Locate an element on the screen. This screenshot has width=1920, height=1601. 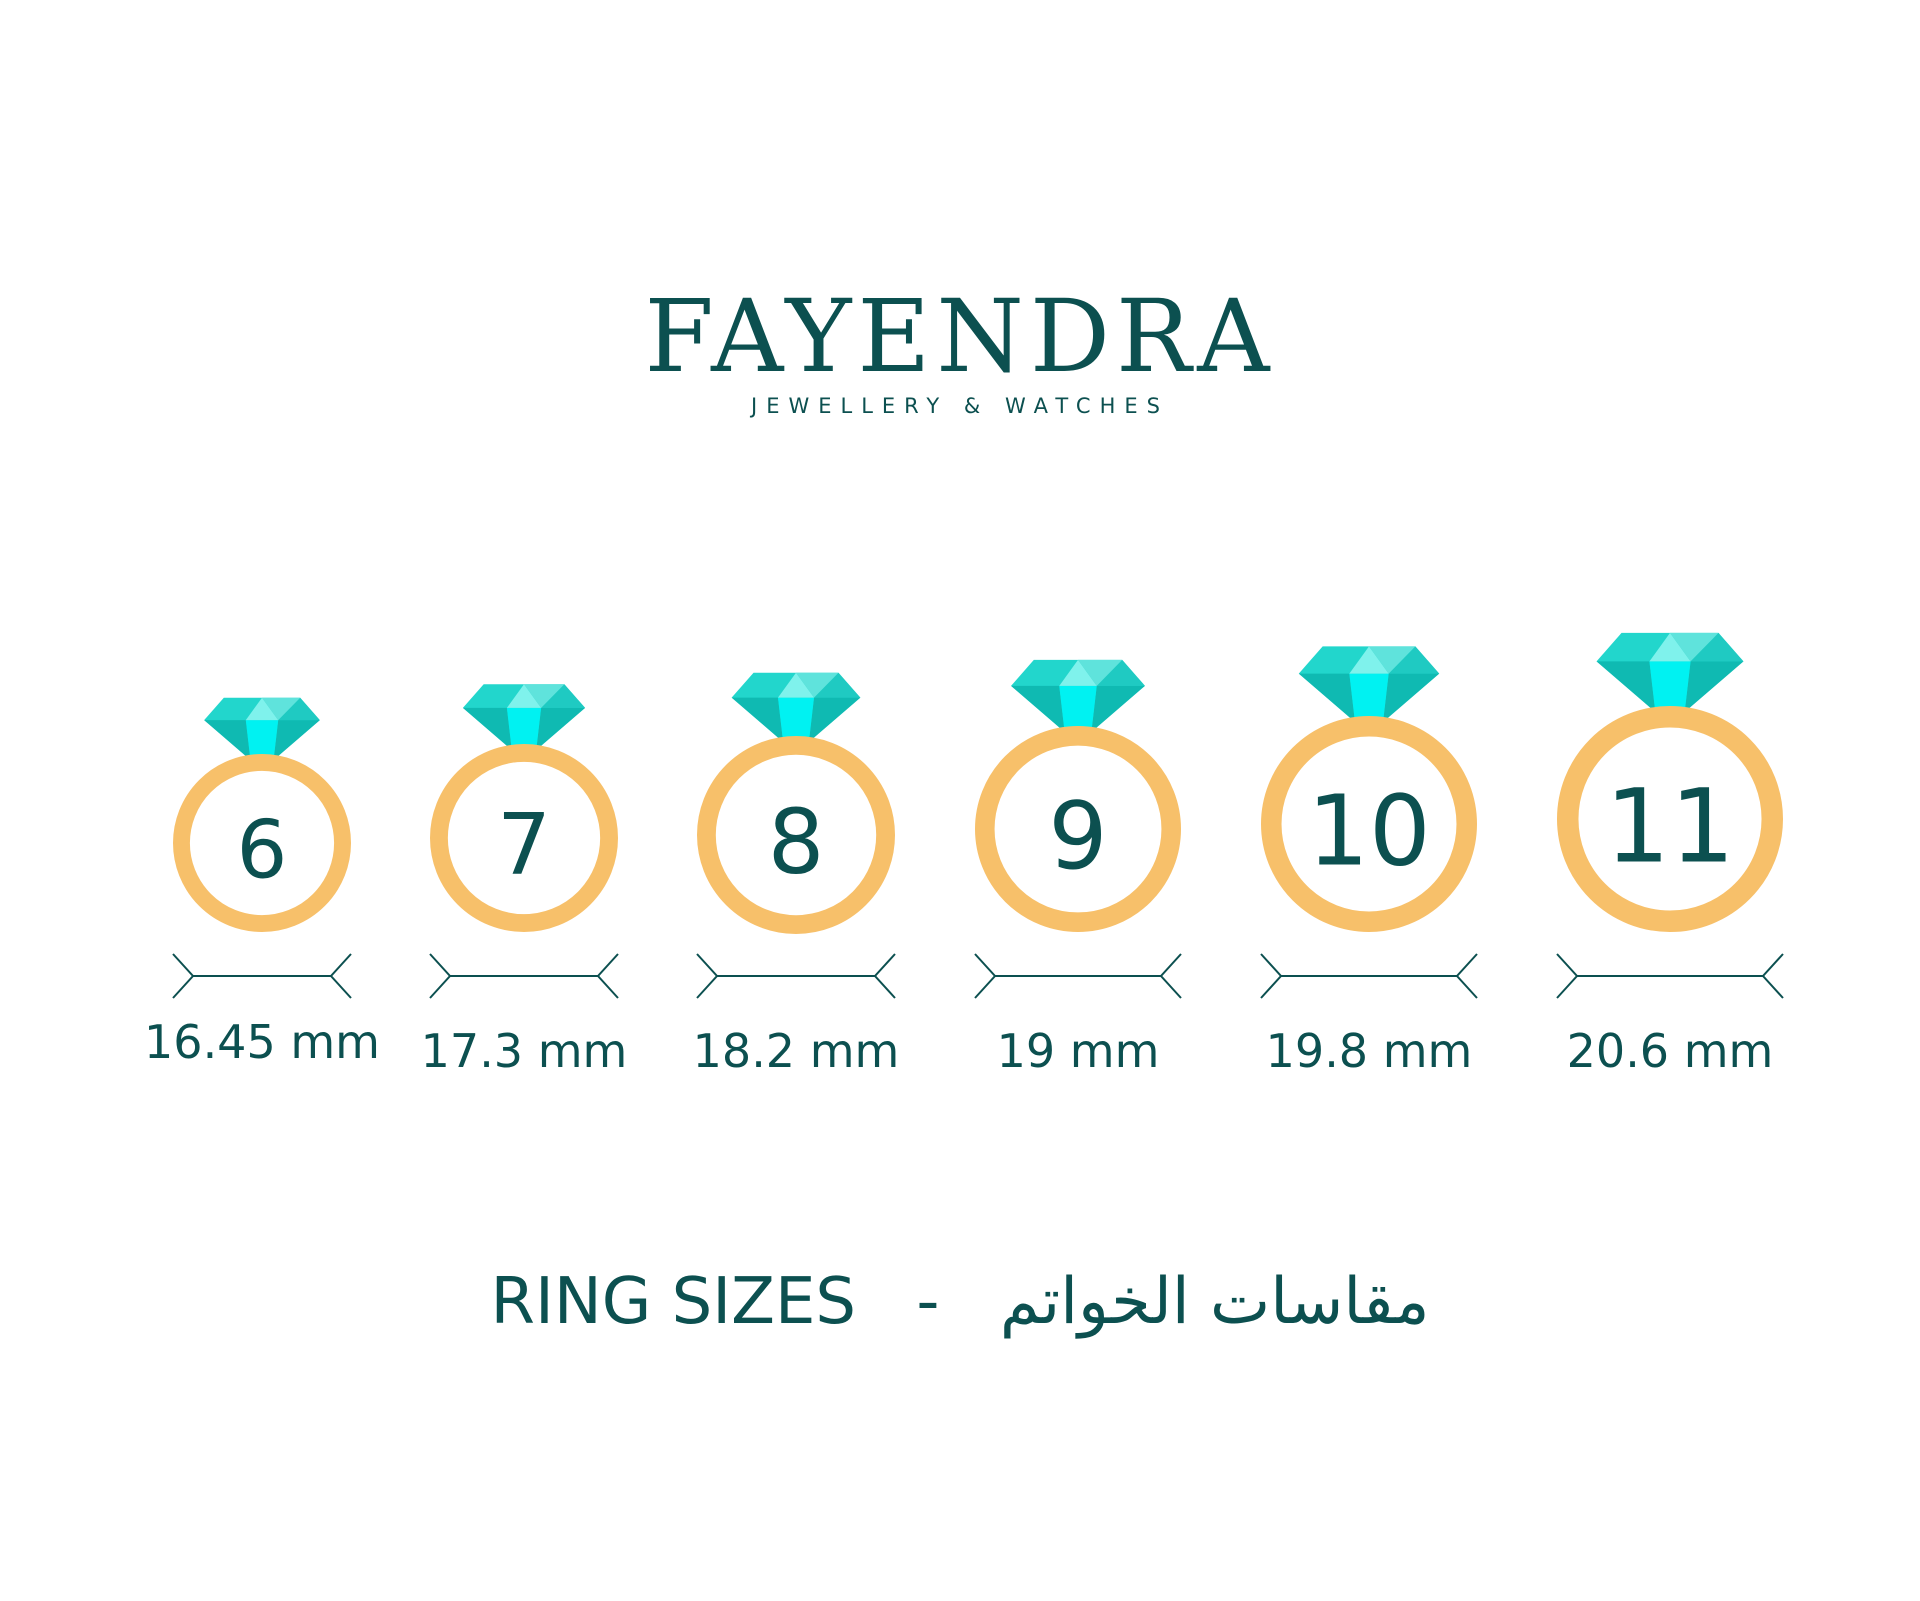
ring-size-8: 8 18.2 mm is located at coordinates (796, 875).